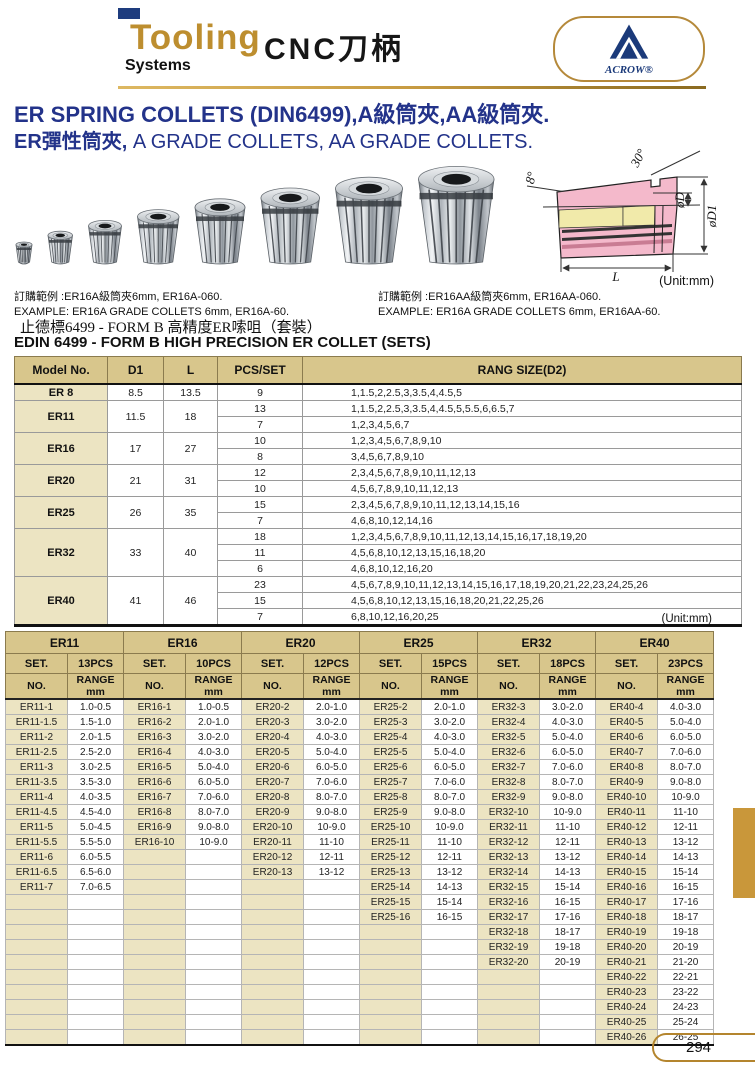 This screenshot has height=1067, width=755. Describe the element at coordinates (568, 767) in the screenshot. I see `collet-range-cell: 7.0-6.0` at that location.